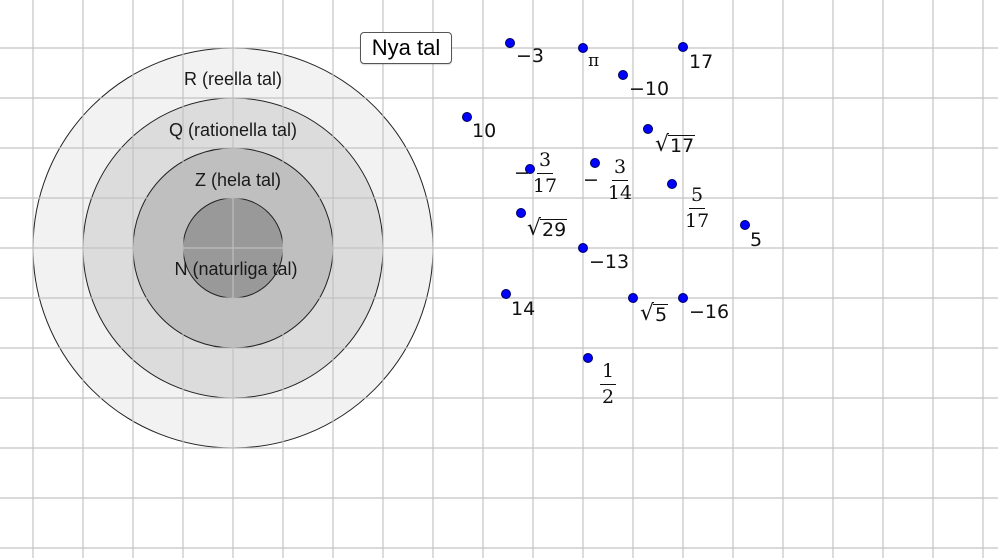 The image size is (1000, 560). I want to click on new-numbers-button: Nya tal, so click(406, 48).